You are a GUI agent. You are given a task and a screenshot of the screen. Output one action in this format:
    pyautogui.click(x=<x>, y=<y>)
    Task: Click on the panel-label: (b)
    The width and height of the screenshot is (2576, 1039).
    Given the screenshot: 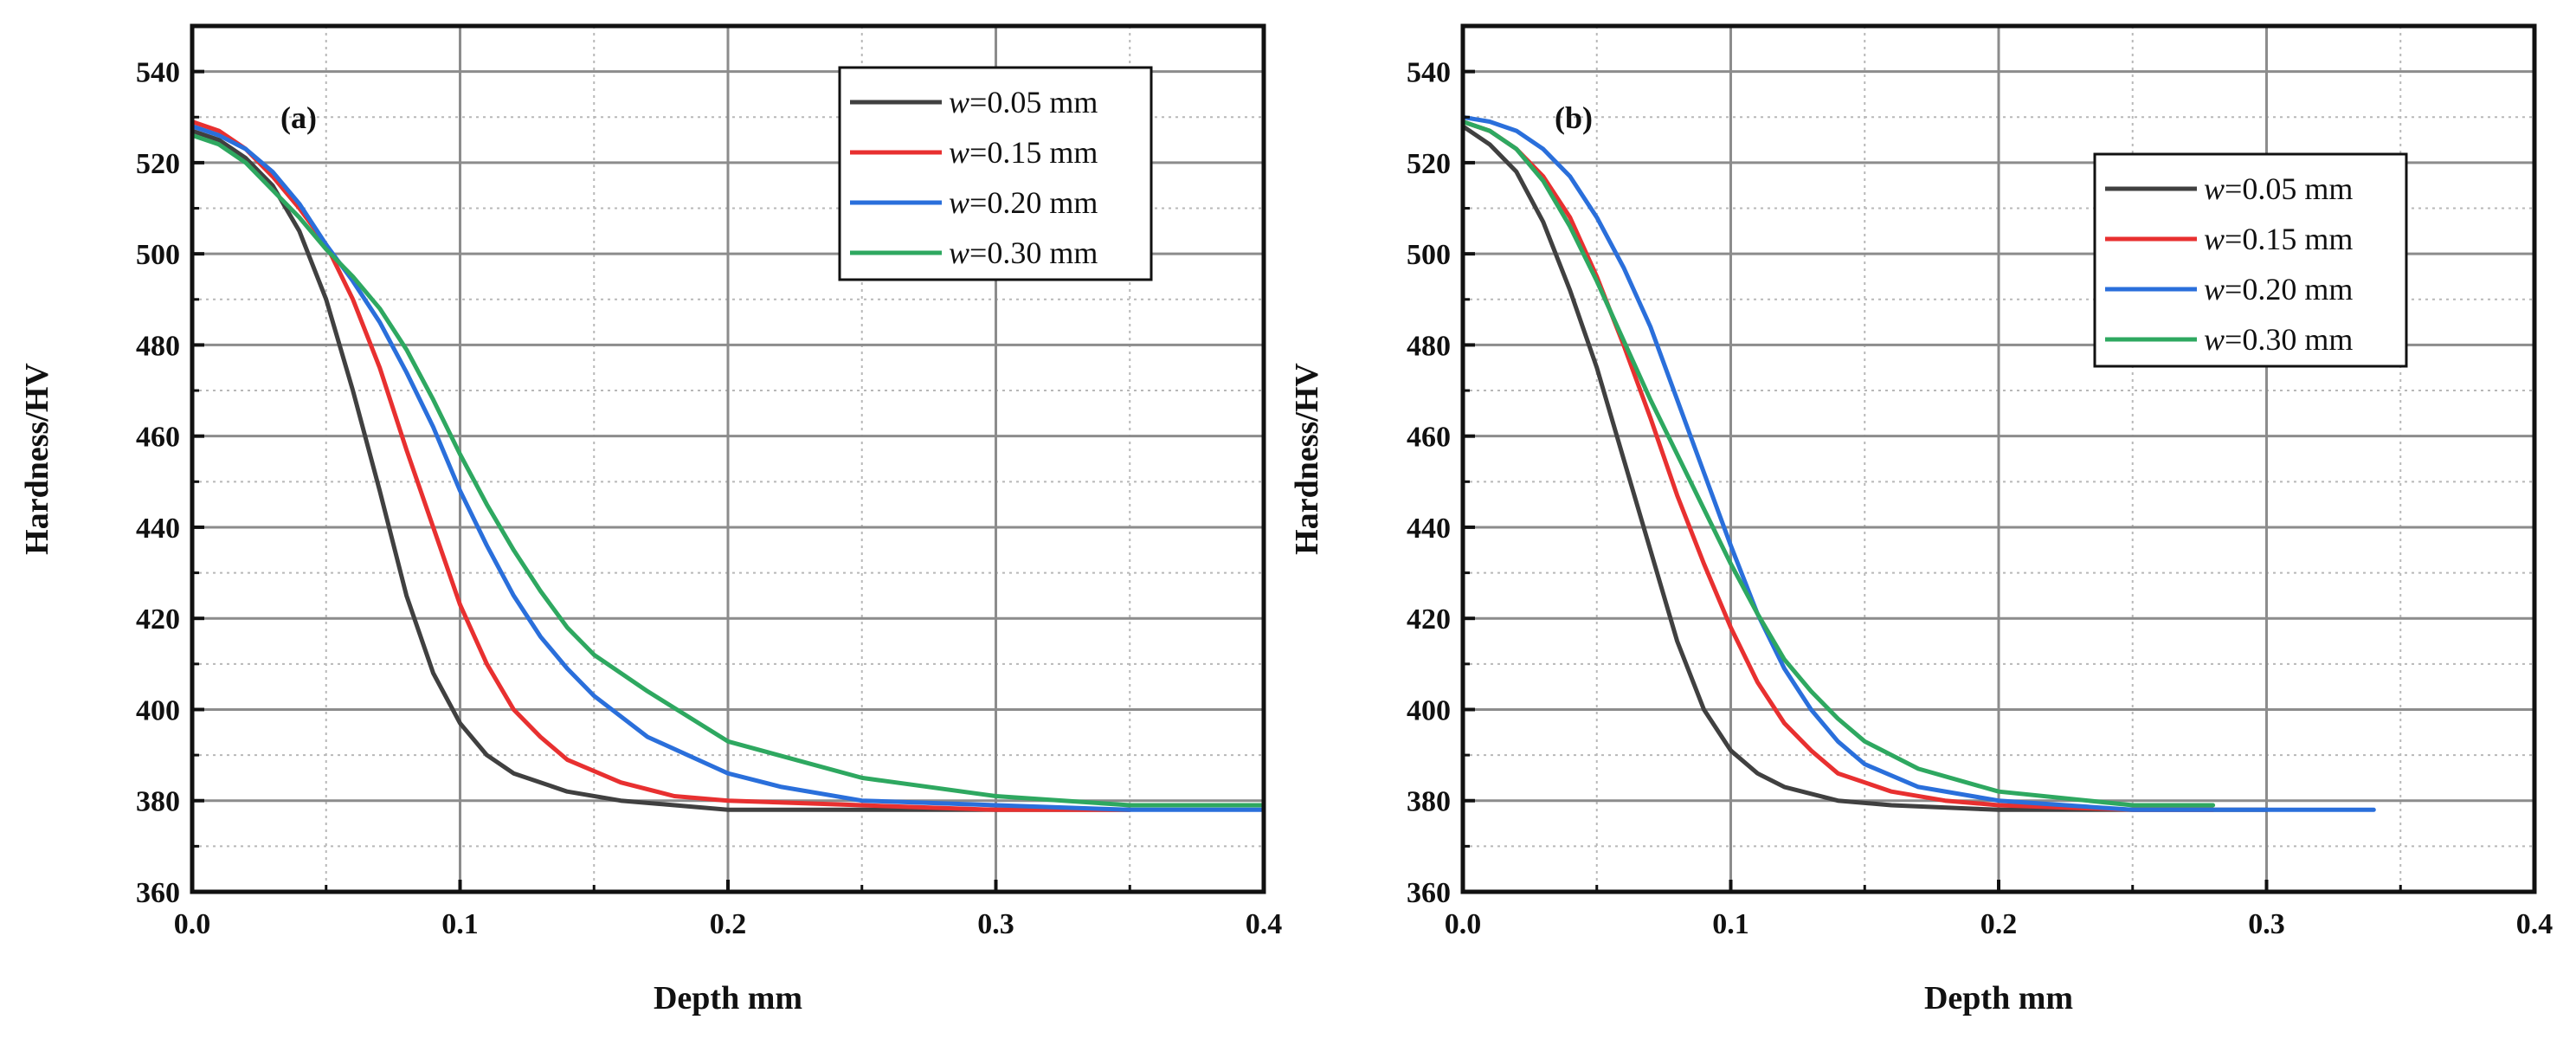 What is the action you would take?
    pyautogui.click(x=1574, y=117)
    